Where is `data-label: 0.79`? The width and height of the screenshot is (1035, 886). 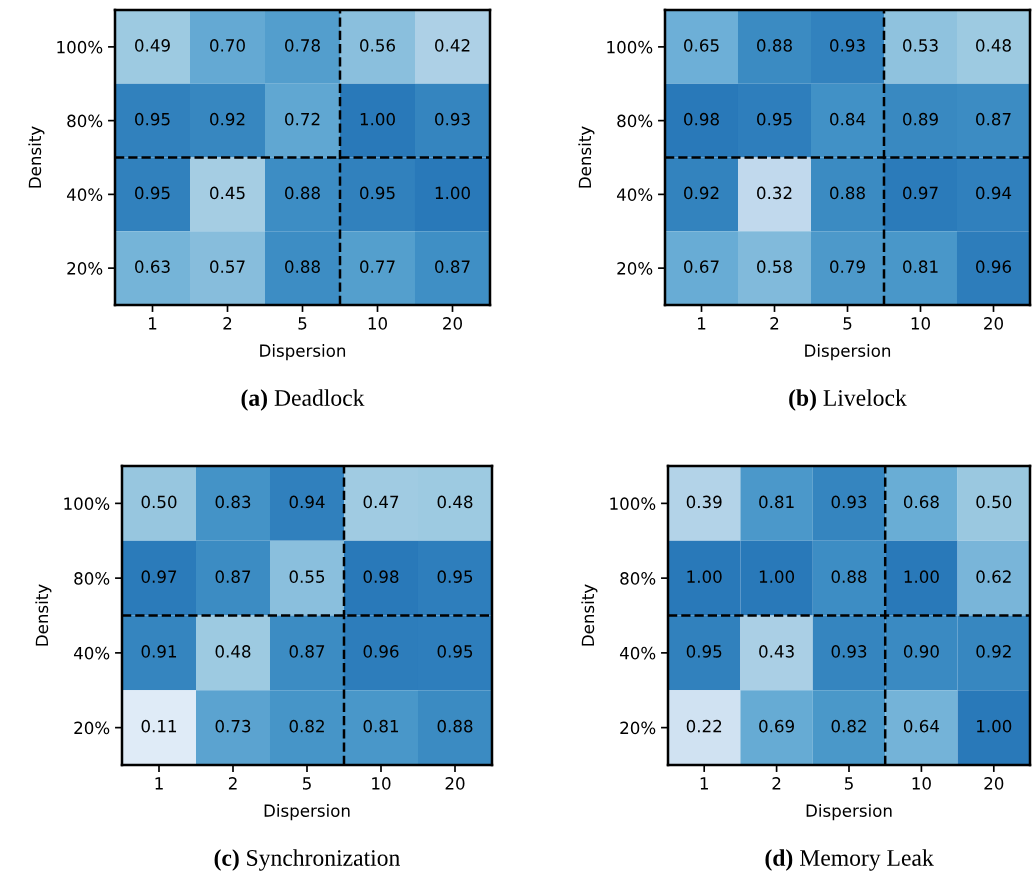
data-label: 0.79 is located at coordinates (847, 266).